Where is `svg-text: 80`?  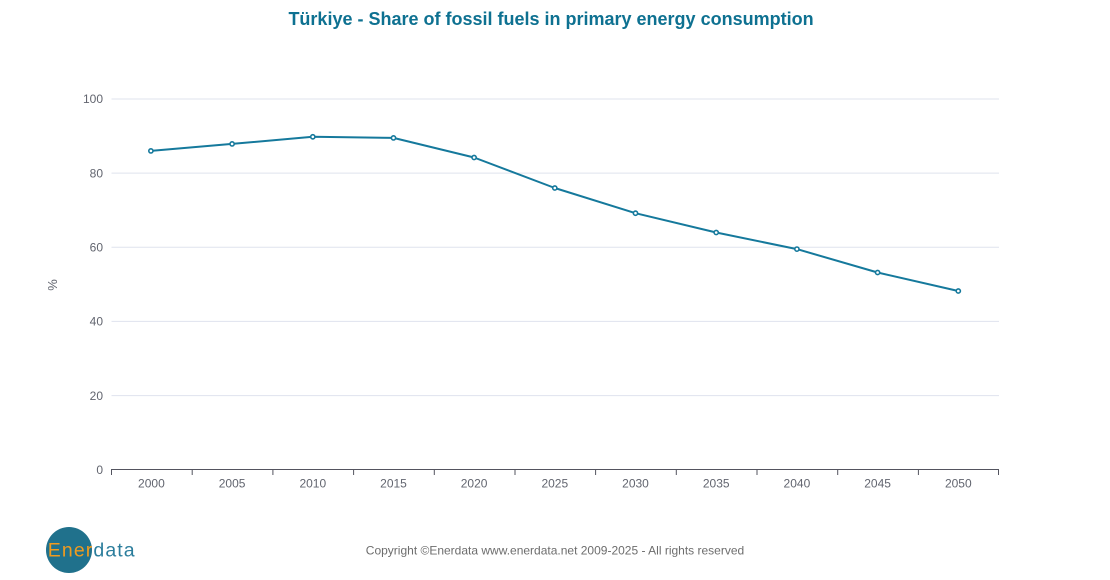 svg-text: 80 is located at coordinates (97, 173).